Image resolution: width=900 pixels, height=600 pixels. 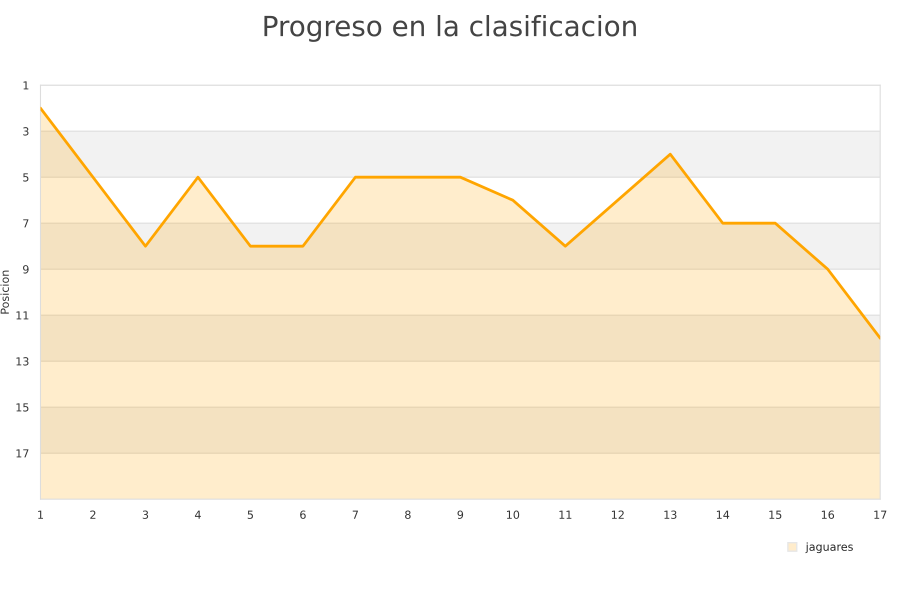 What do you see at coordinates (829, 548) in the screenshot?
I see `legend-label: jaguares` at bounding box center [829, 548].